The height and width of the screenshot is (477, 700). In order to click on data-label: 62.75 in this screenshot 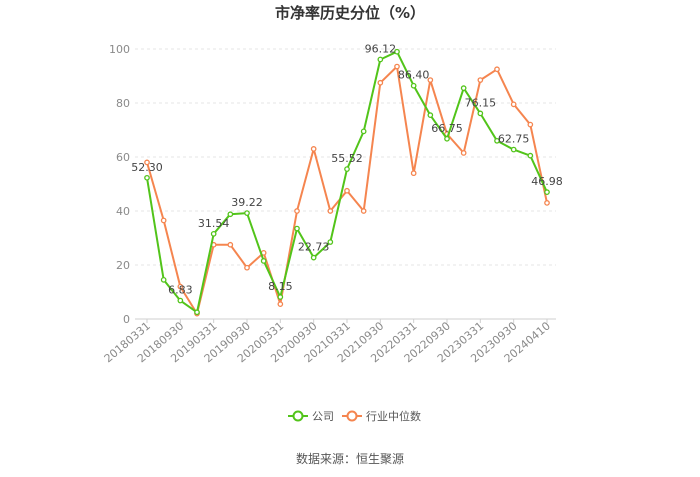, I will do `click(514, 139)`.